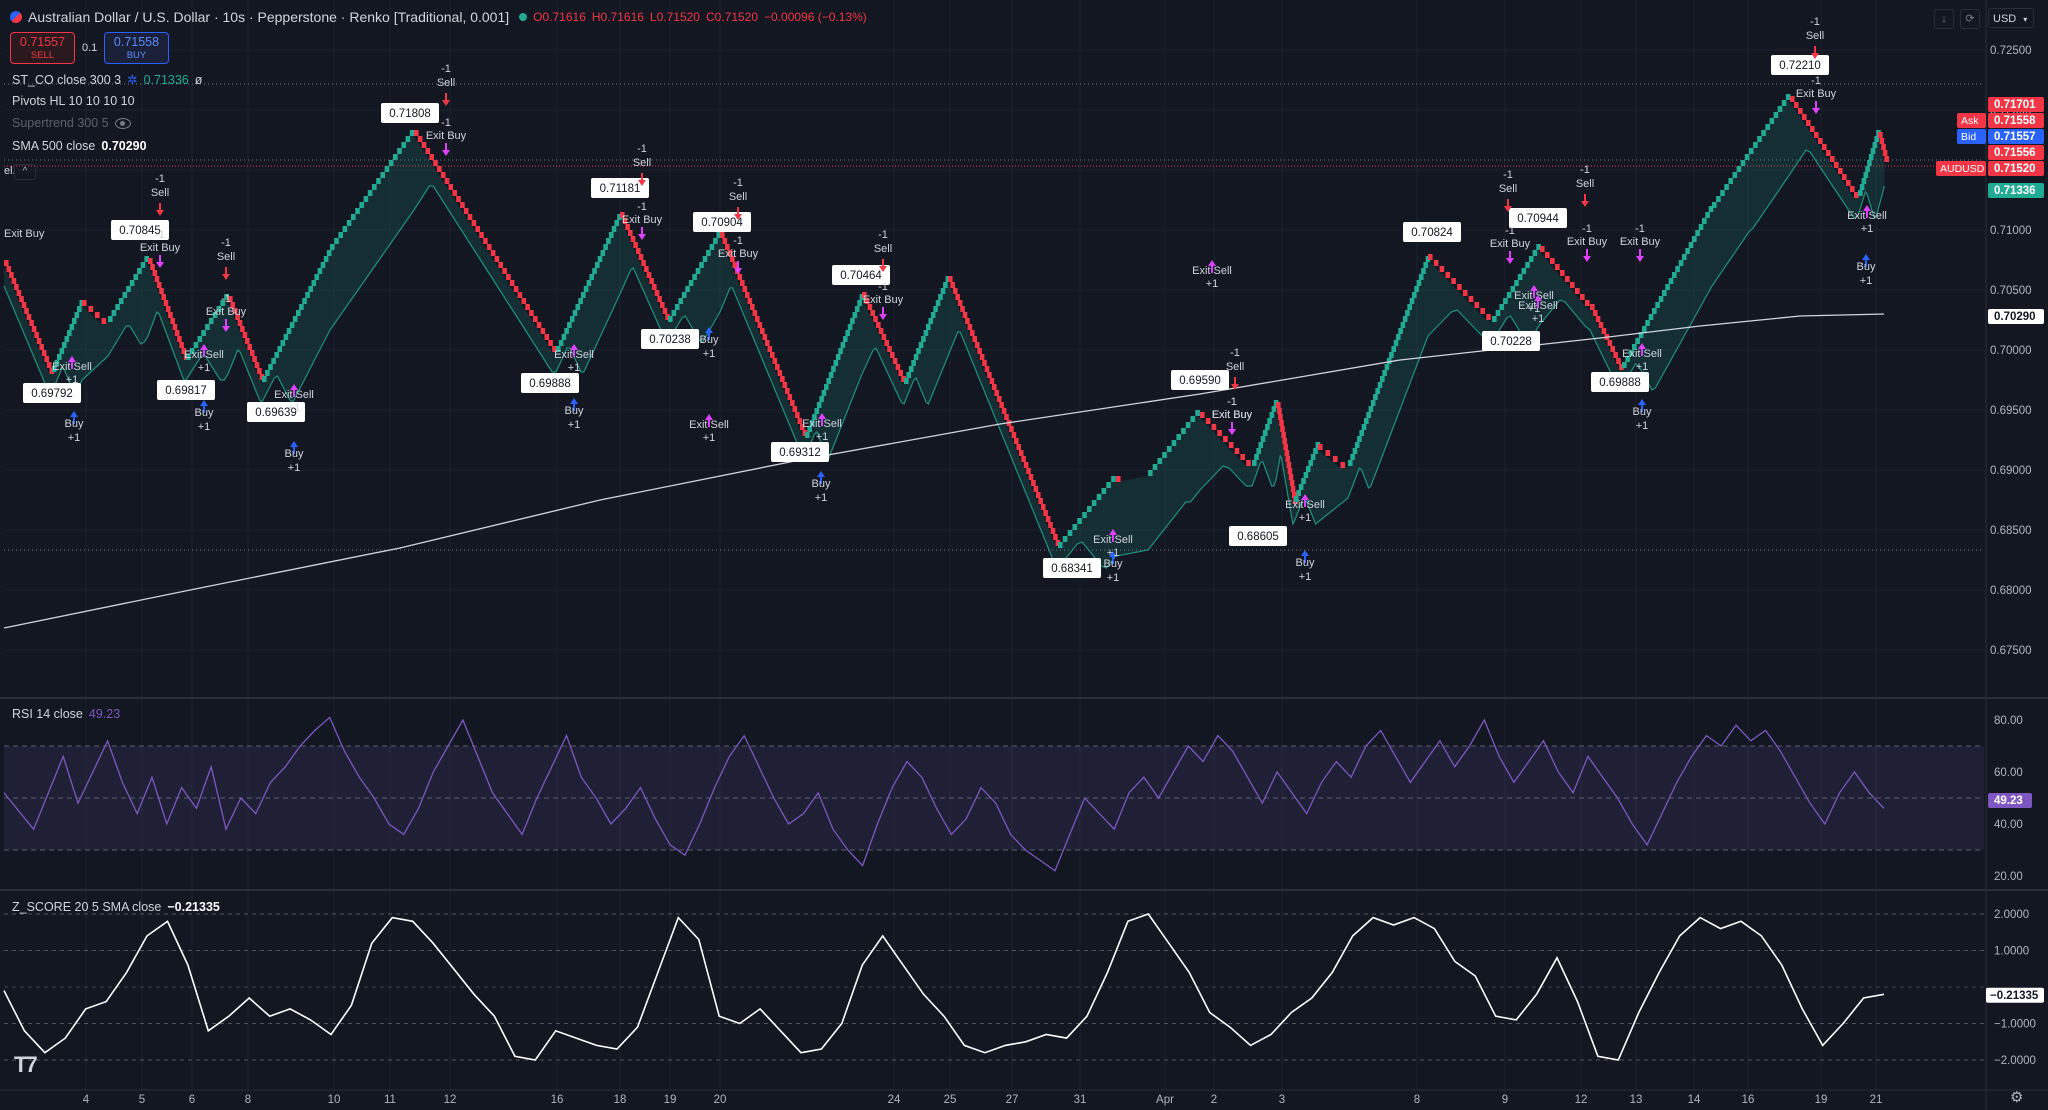 The width and height of the screenshot is (2048, 1110). I want to click on zscore-axis: 2.0000 1.0000 −1.0000 −2.0000 −0.21335, so click(2015, 988).